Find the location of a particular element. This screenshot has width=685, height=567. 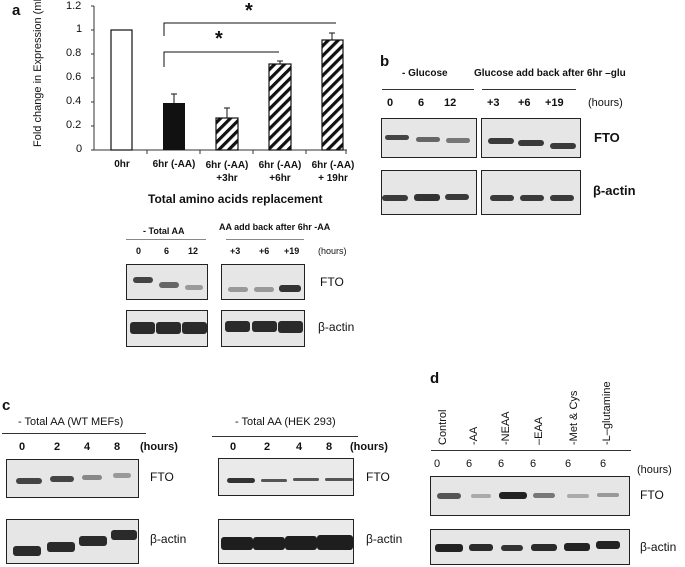

x-axis-label: Total amino acids replacement is located at coordinates (235, 199).